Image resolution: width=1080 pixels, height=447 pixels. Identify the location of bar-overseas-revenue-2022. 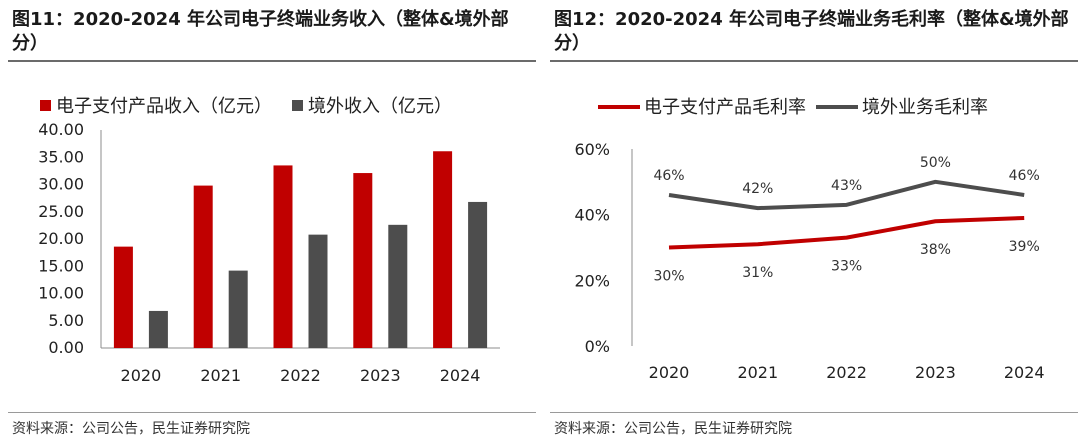
(318, 291).